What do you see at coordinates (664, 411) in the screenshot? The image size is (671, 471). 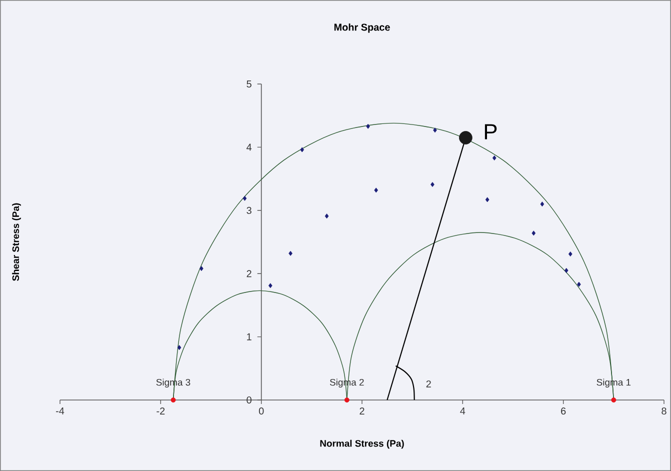 I see `x-tick-label: 8` at bounding box center [664, 411].